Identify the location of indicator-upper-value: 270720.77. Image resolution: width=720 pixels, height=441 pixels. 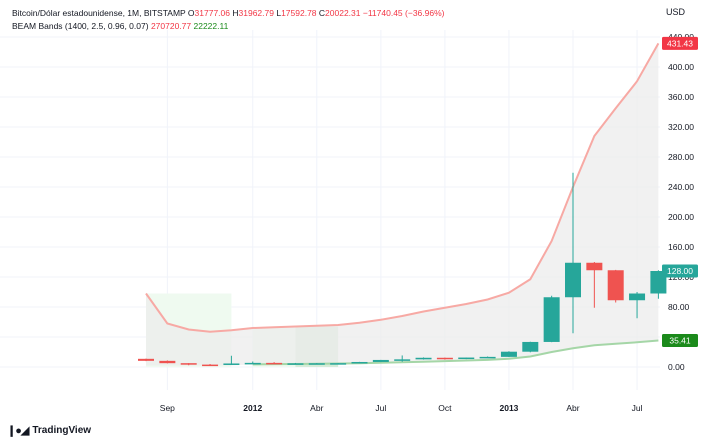
(171, 26).